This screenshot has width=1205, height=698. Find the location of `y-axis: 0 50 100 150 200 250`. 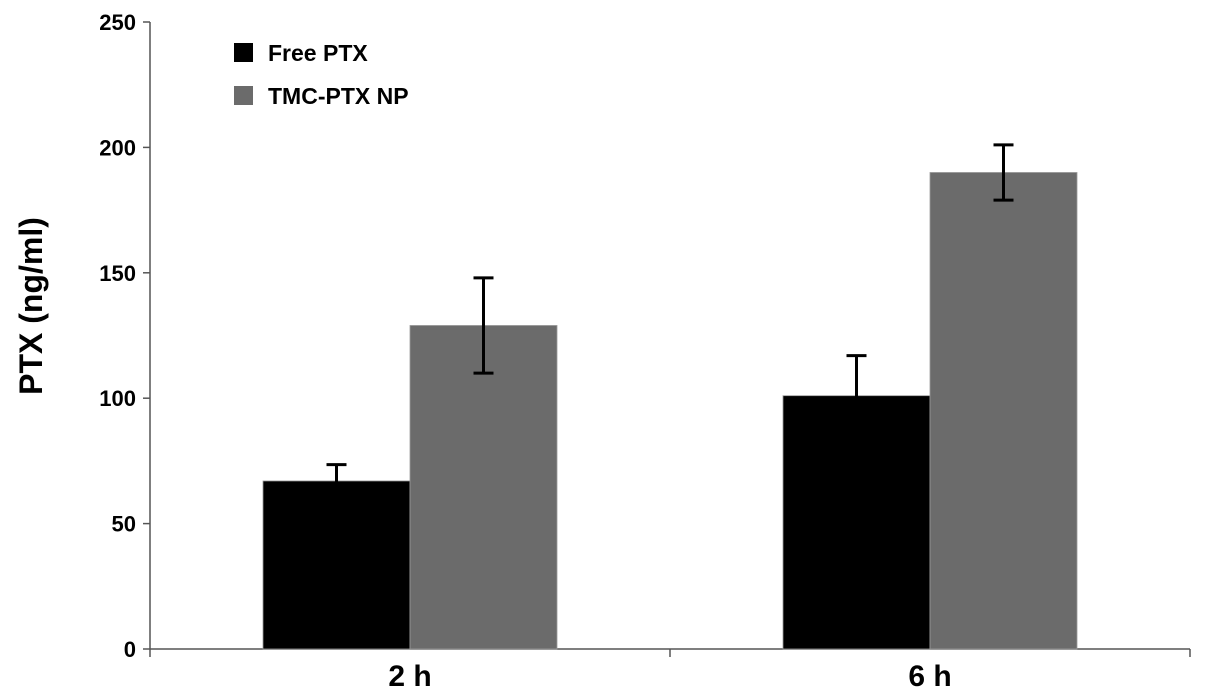

y-axis: 0 50 100 150 200 250 is located at coordinates (125, 336).